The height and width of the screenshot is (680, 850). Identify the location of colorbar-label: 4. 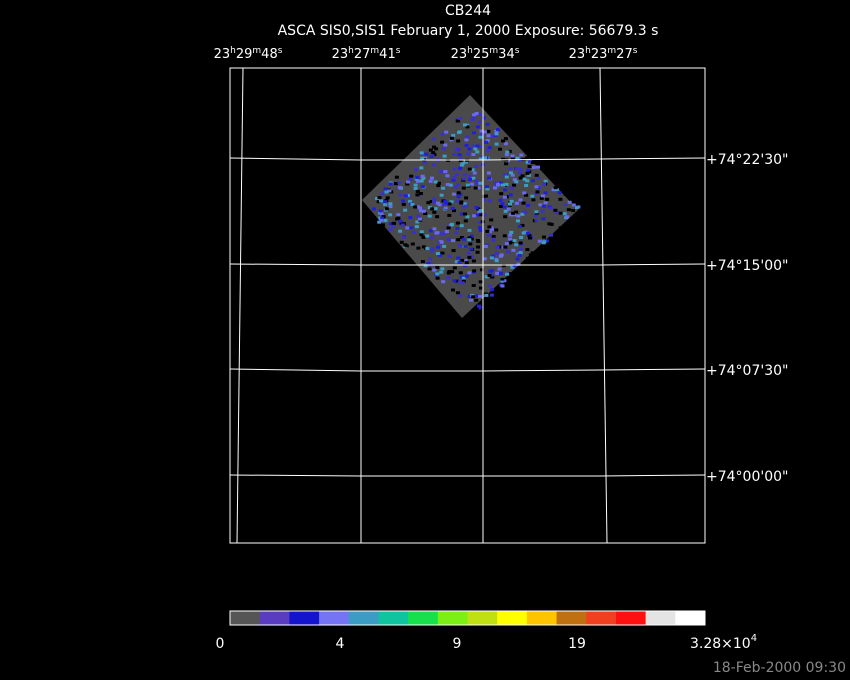
(340, 644).